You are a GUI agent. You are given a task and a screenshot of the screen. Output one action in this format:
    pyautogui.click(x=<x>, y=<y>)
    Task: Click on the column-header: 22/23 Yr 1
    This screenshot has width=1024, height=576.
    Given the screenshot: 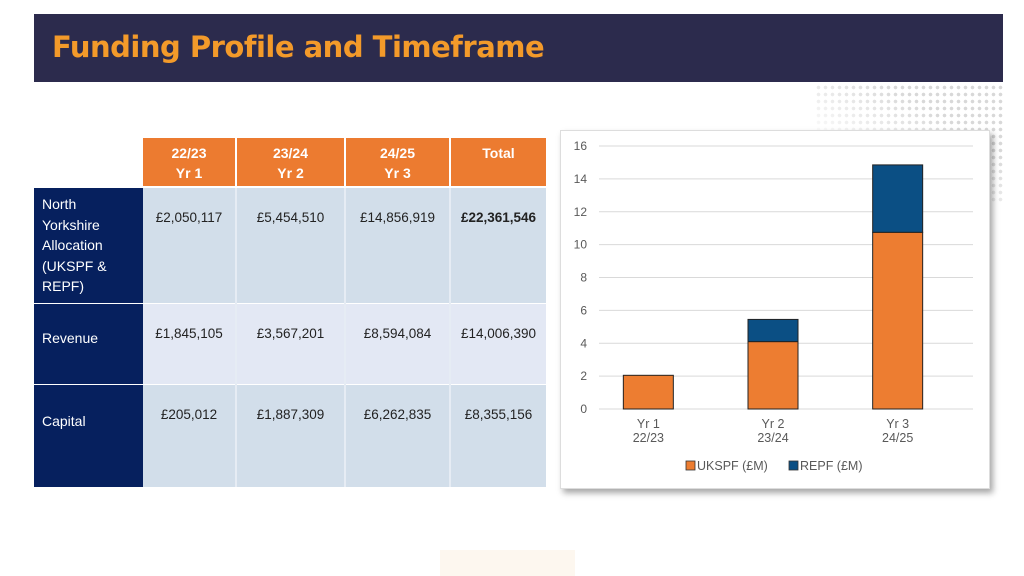 What is the action you would take?
    pyautogui.click(x=190, y=162)
    